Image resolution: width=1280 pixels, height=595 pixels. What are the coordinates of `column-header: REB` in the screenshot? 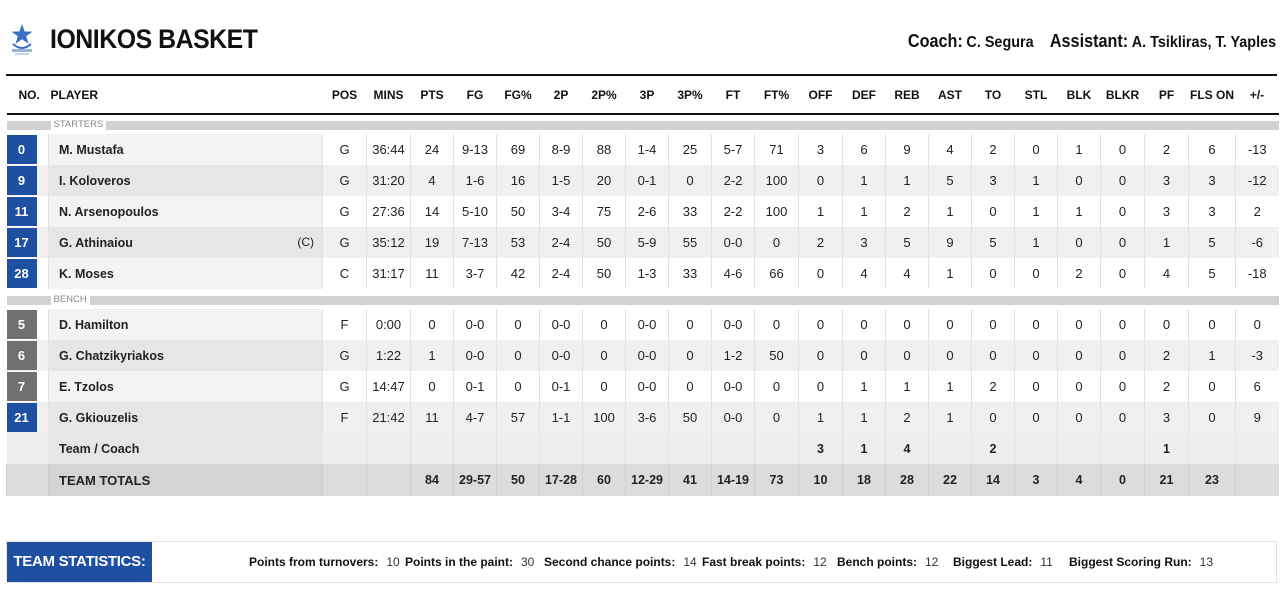 It's located at (907, 95).